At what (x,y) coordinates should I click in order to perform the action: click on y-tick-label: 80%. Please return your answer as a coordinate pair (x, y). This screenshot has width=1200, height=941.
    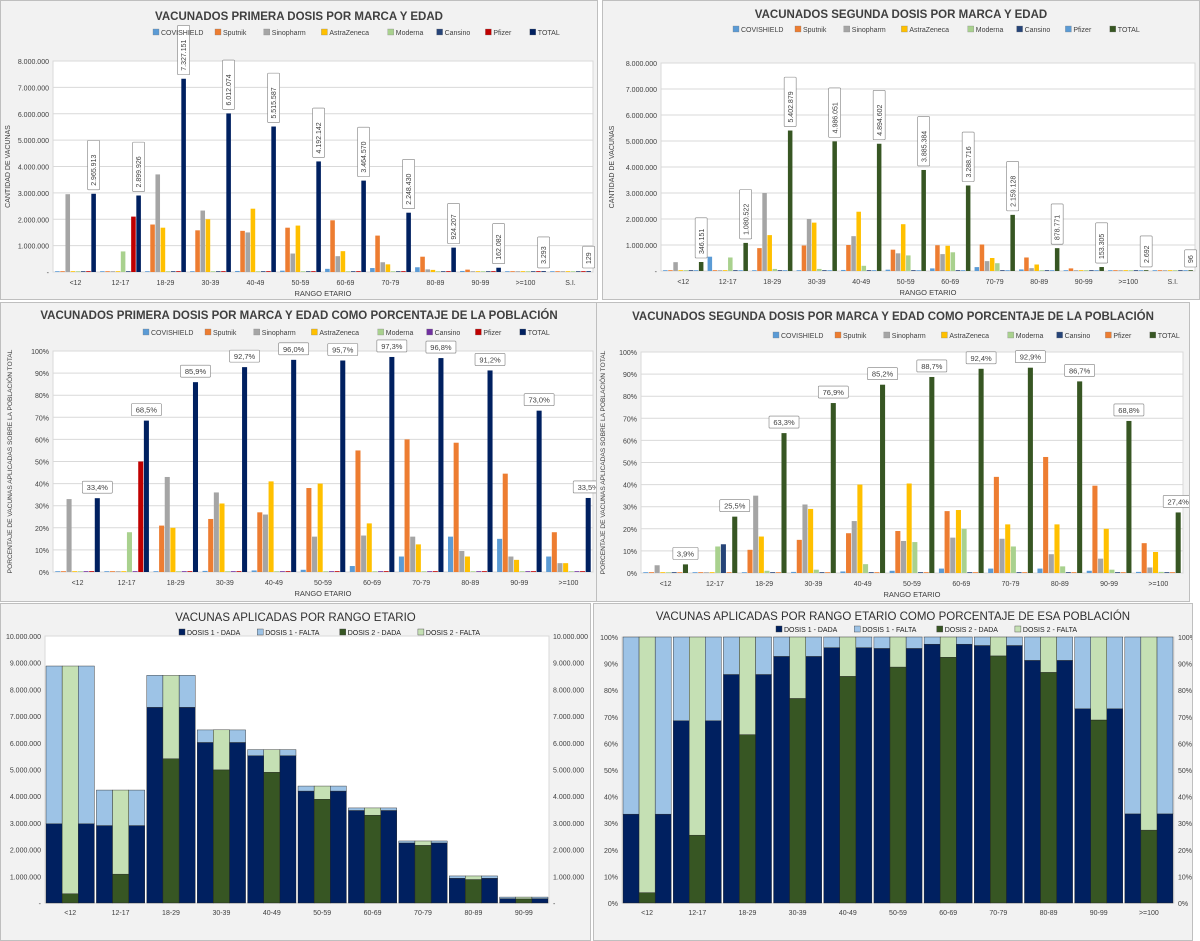
    Looking at the image, I should click on (611, 691).